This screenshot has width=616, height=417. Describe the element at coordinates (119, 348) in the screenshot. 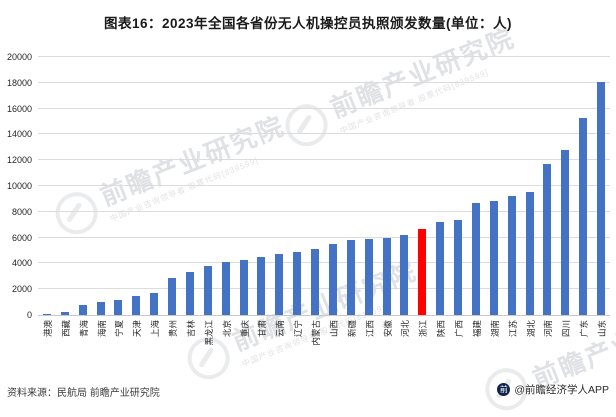

I see `x-label-cell: 宁夏` at that location.